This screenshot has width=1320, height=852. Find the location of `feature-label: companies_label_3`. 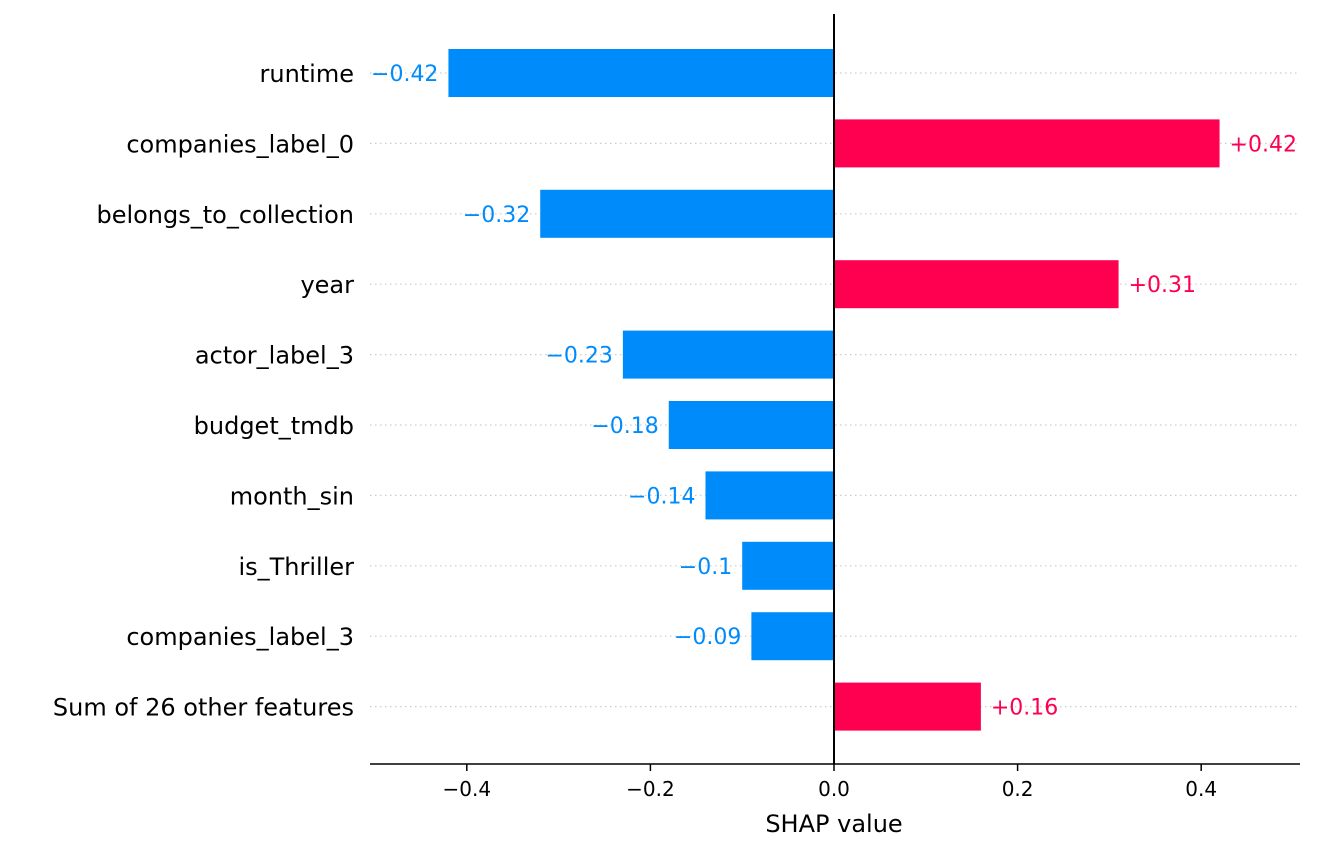

feature-label: companies_label_3 is located at coordinates (240, 637).